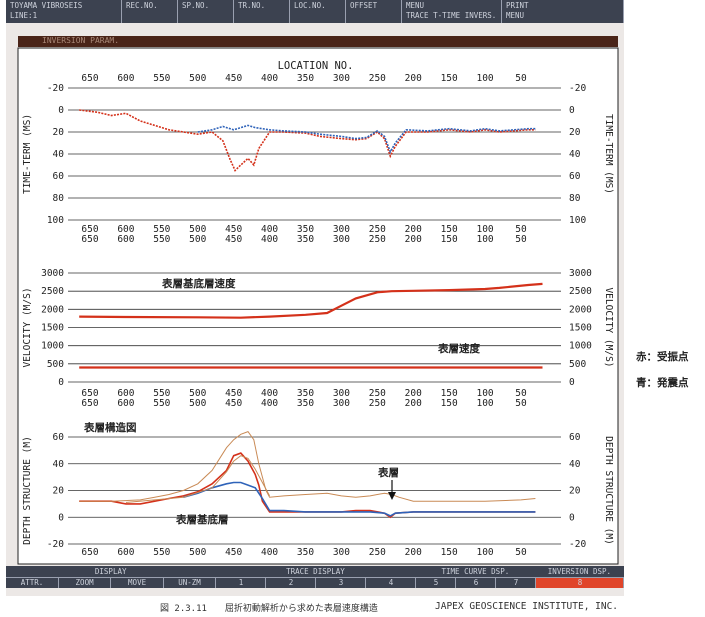  Describe the element at coordinates (475, 571) in the screenshot. I see `footer-group-title: TIME CURVE DSP.` at that location.